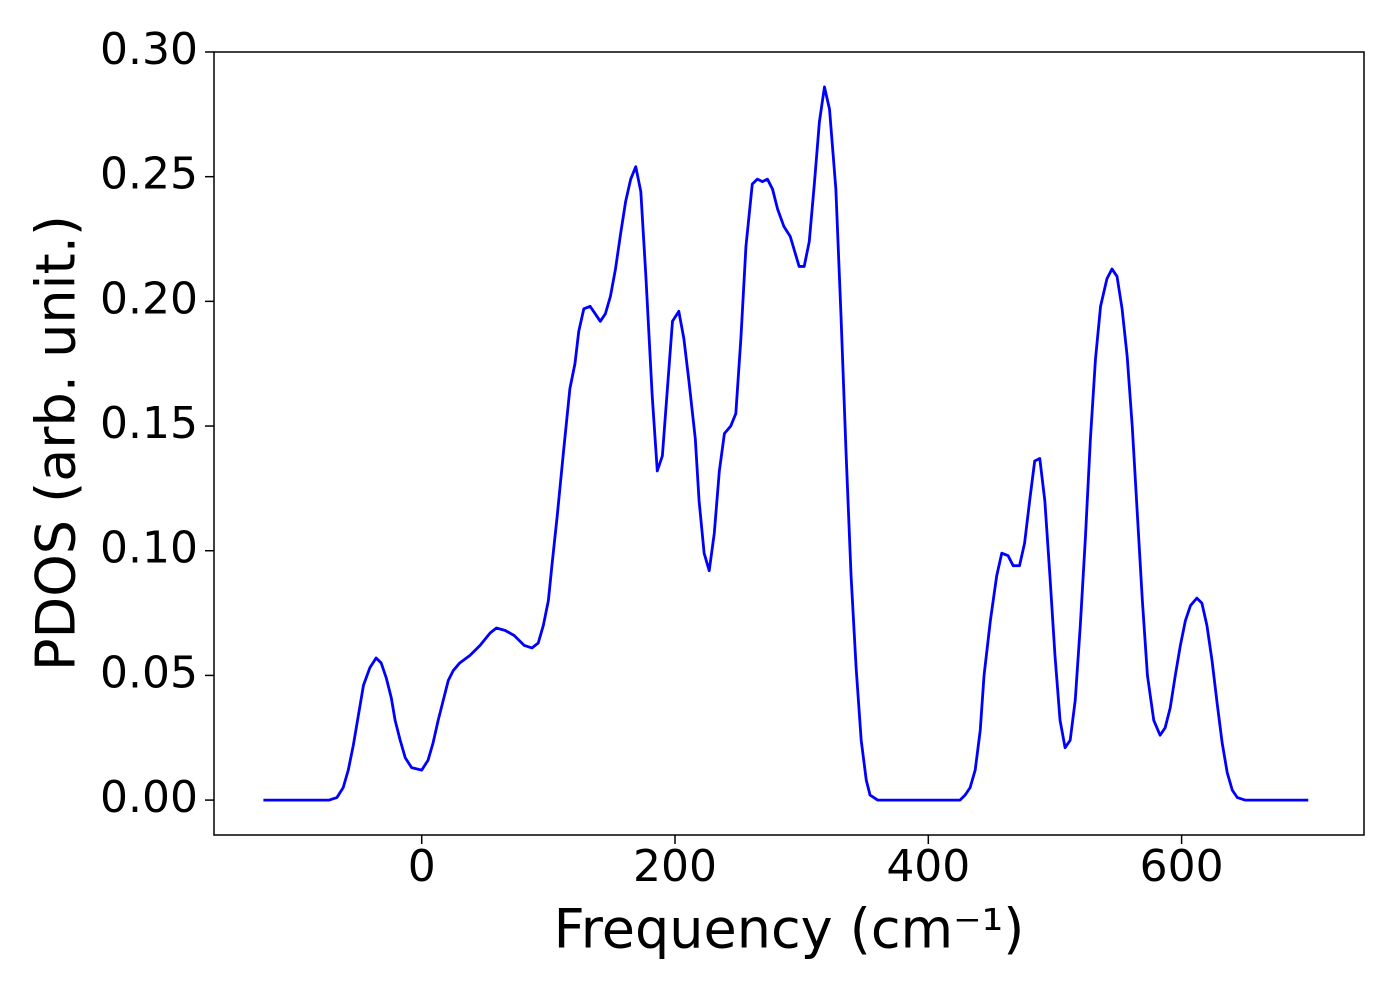  I want to click on y-tick-label: 0.05, so click(149, 672).